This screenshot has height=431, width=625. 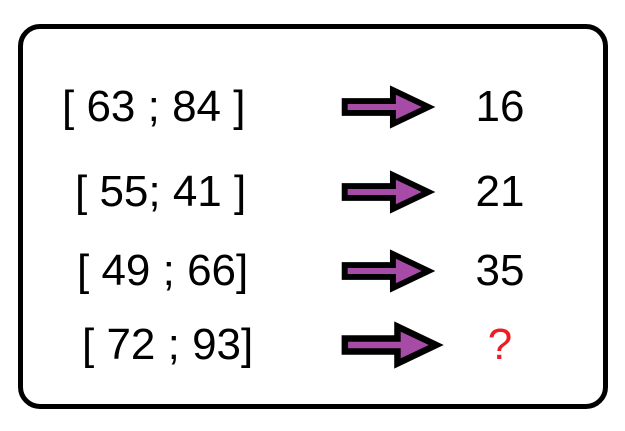 What do you see at coordinates (168, 344) in the screenshot?
I see `pair-text: [ 72 ; 93]` at bounding box center [168, 344].